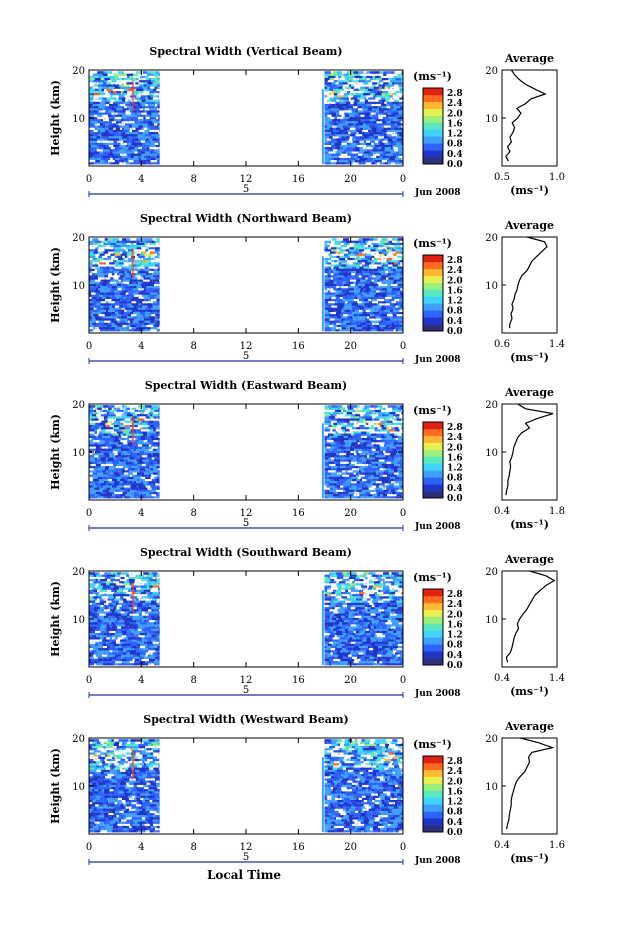 The image size is (623, 929). I want to click on profile-line, so click(529, 449).